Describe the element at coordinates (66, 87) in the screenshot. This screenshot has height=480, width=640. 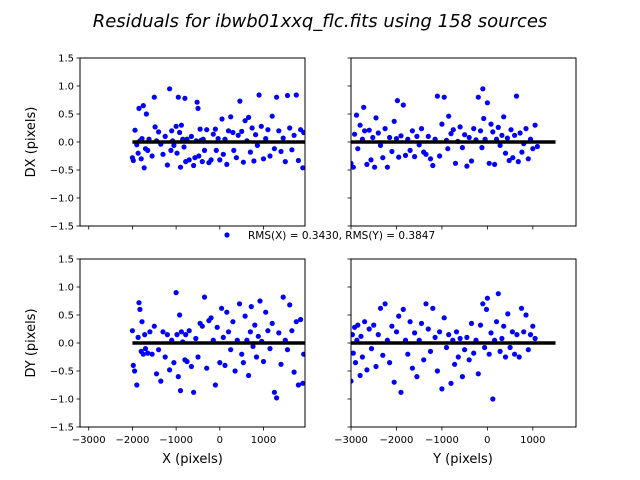
I see `y-tick-label: 1.0` at that location.